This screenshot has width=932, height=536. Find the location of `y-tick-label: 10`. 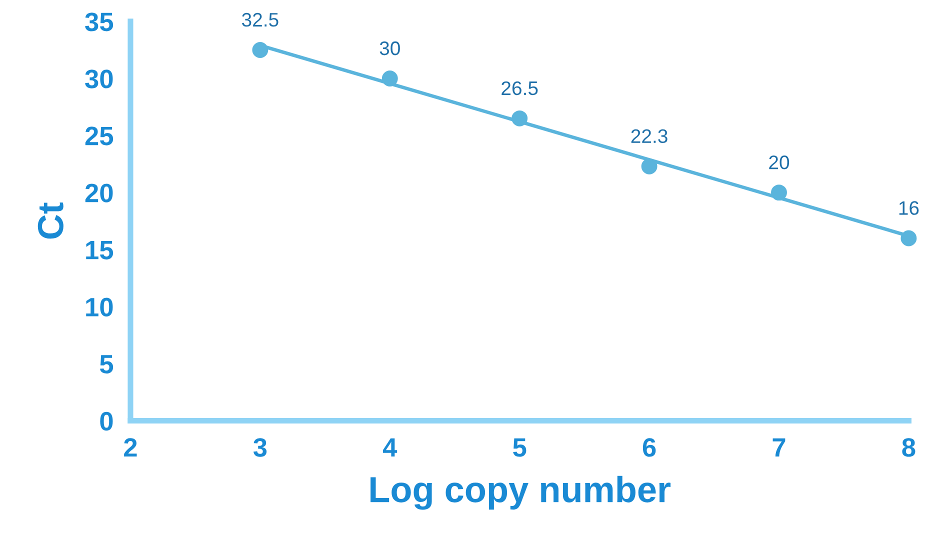

y-tick-label: 10 is located at coordinates (99, 307).